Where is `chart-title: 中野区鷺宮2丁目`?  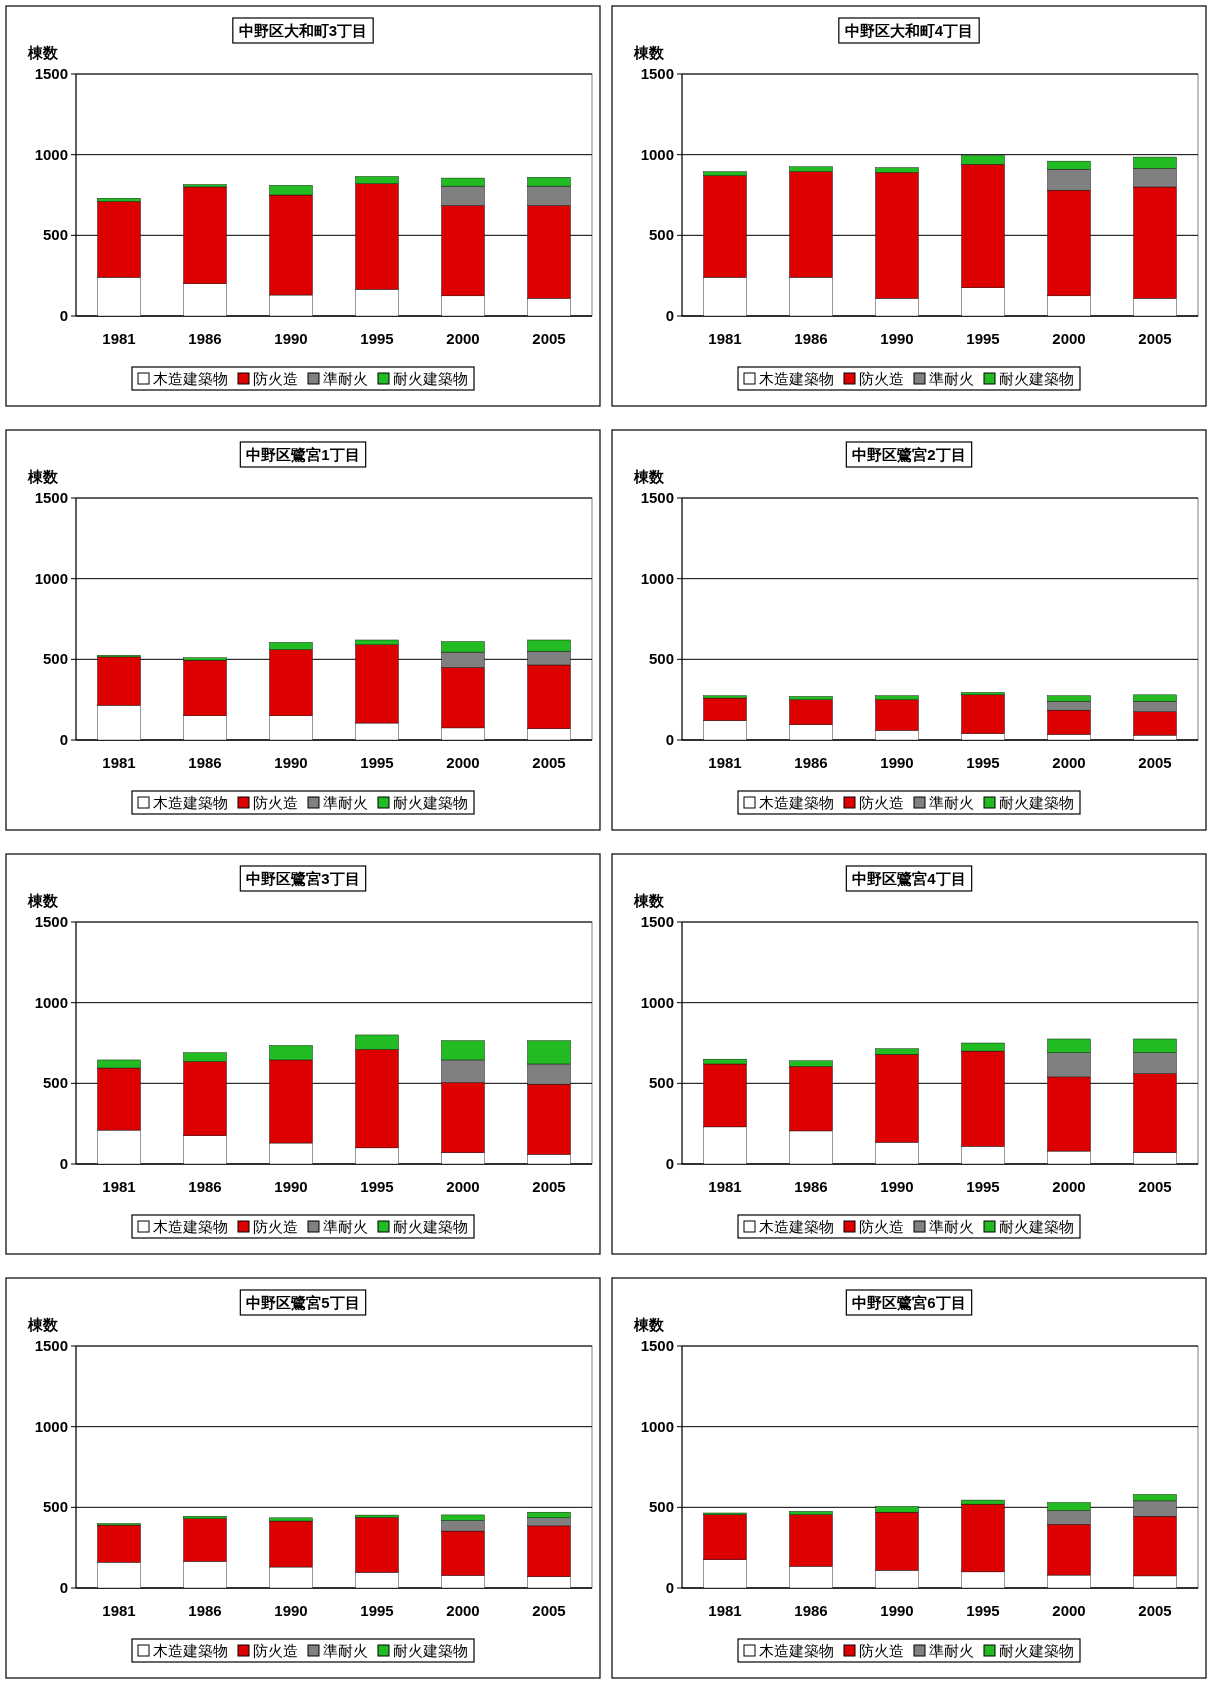 chart-title: 中野区鷺宮2丁目 is located at coordinates (909, 454).